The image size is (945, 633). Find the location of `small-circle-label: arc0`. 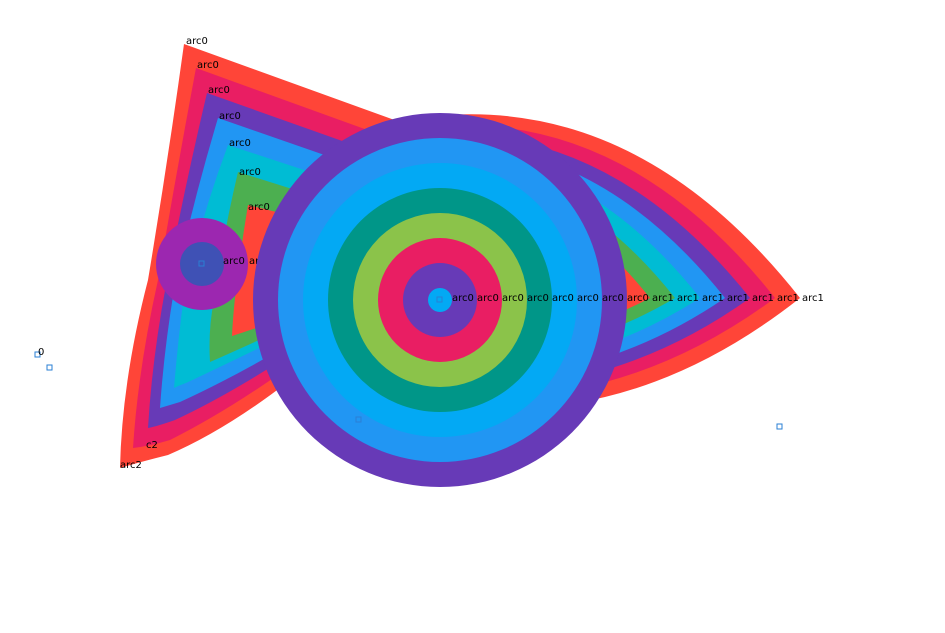

small-circle-label: arc0 is located at coordinates (234, 261).